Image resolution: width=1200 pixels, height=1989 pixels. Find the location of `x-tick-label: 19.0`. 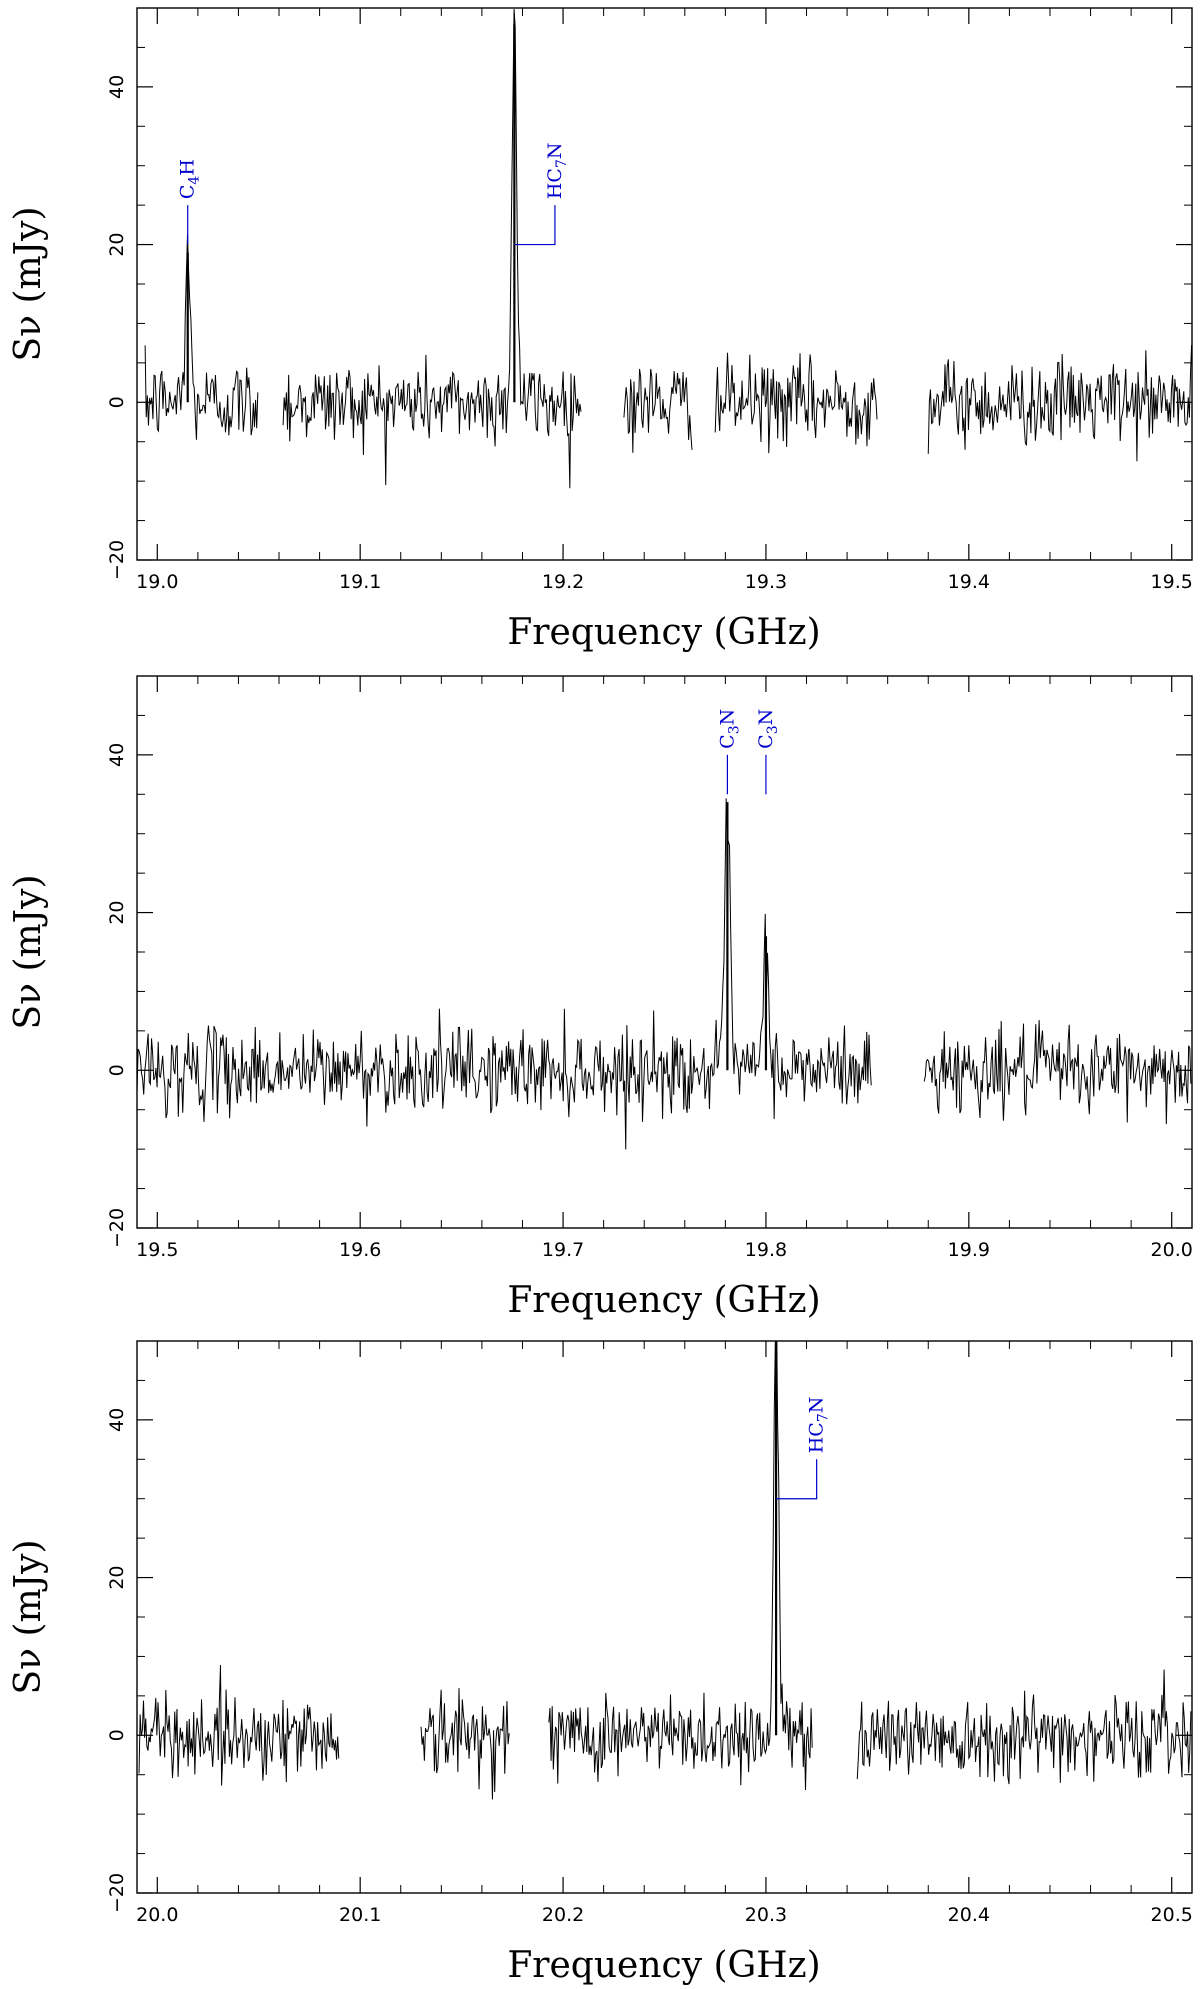

x-tick-label: 19.0 is located at coordinates (157, 582).